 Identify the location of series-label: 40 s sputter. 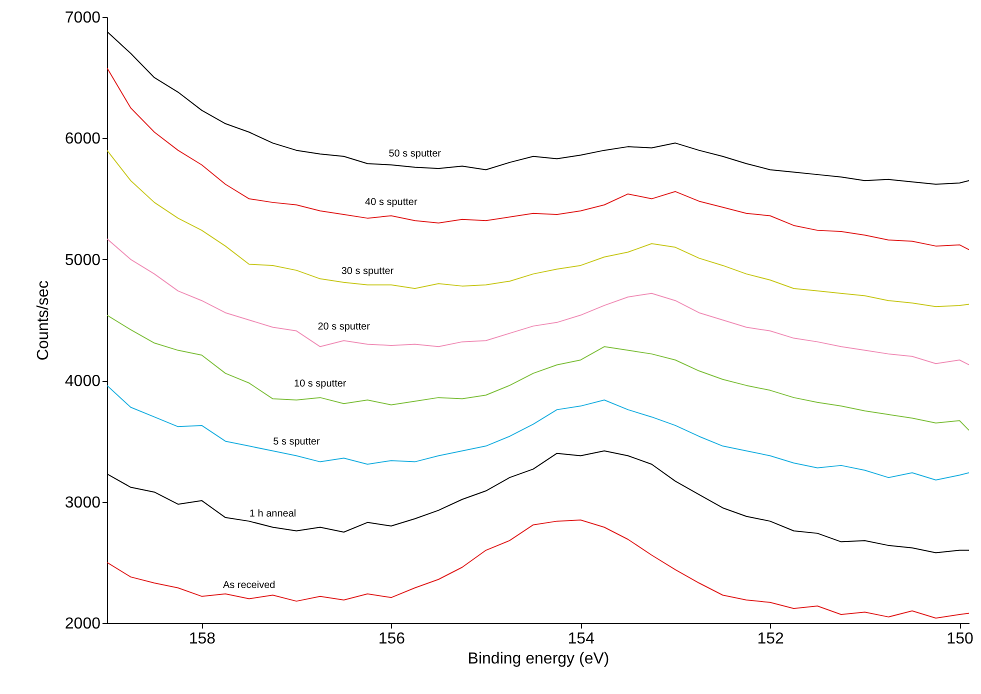
(391, 202).